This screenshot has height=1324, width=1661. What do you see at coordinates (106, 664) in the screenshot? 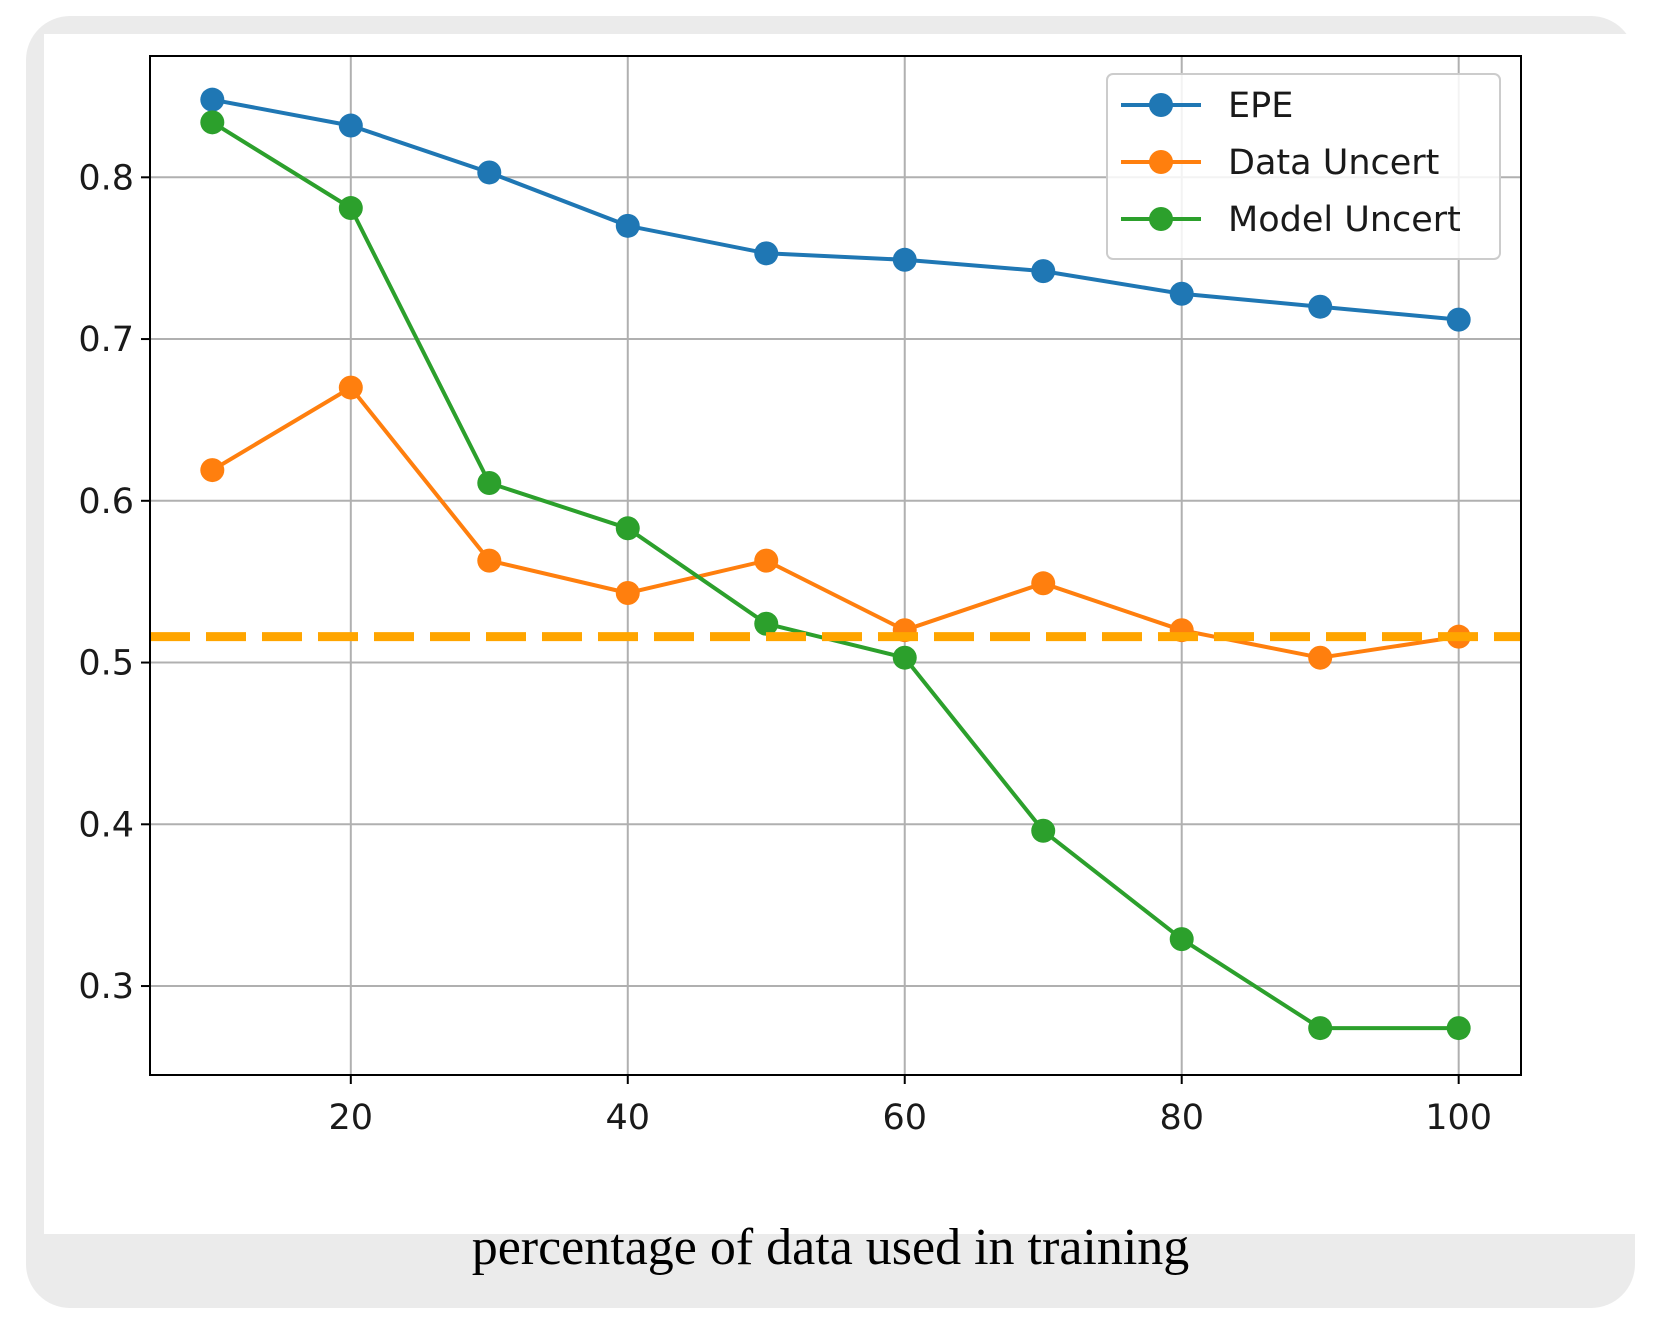
I see `y-tick-label: 0.5` at bounding box center [106, 664].